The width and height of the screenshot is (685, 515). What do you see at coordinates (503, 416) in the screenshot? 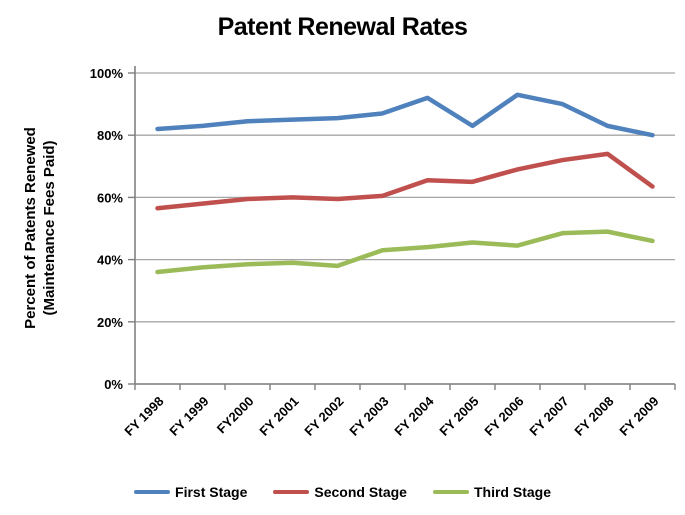
I see `x-tick-label: FY 2006` at bounding box center [503, 416].